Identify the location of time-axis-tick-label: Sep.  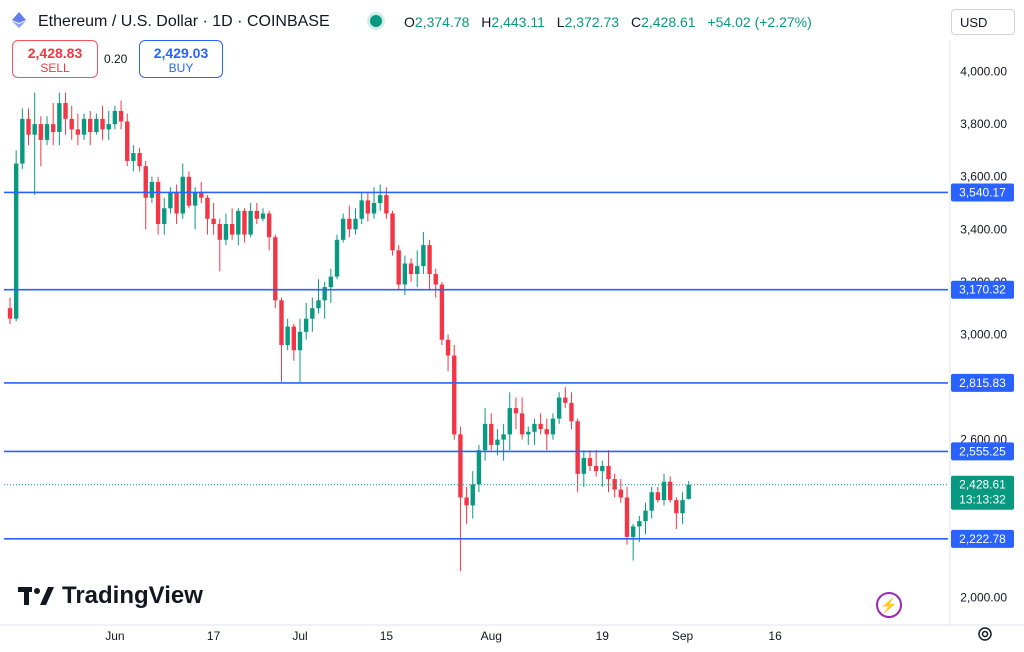
(683, 636).